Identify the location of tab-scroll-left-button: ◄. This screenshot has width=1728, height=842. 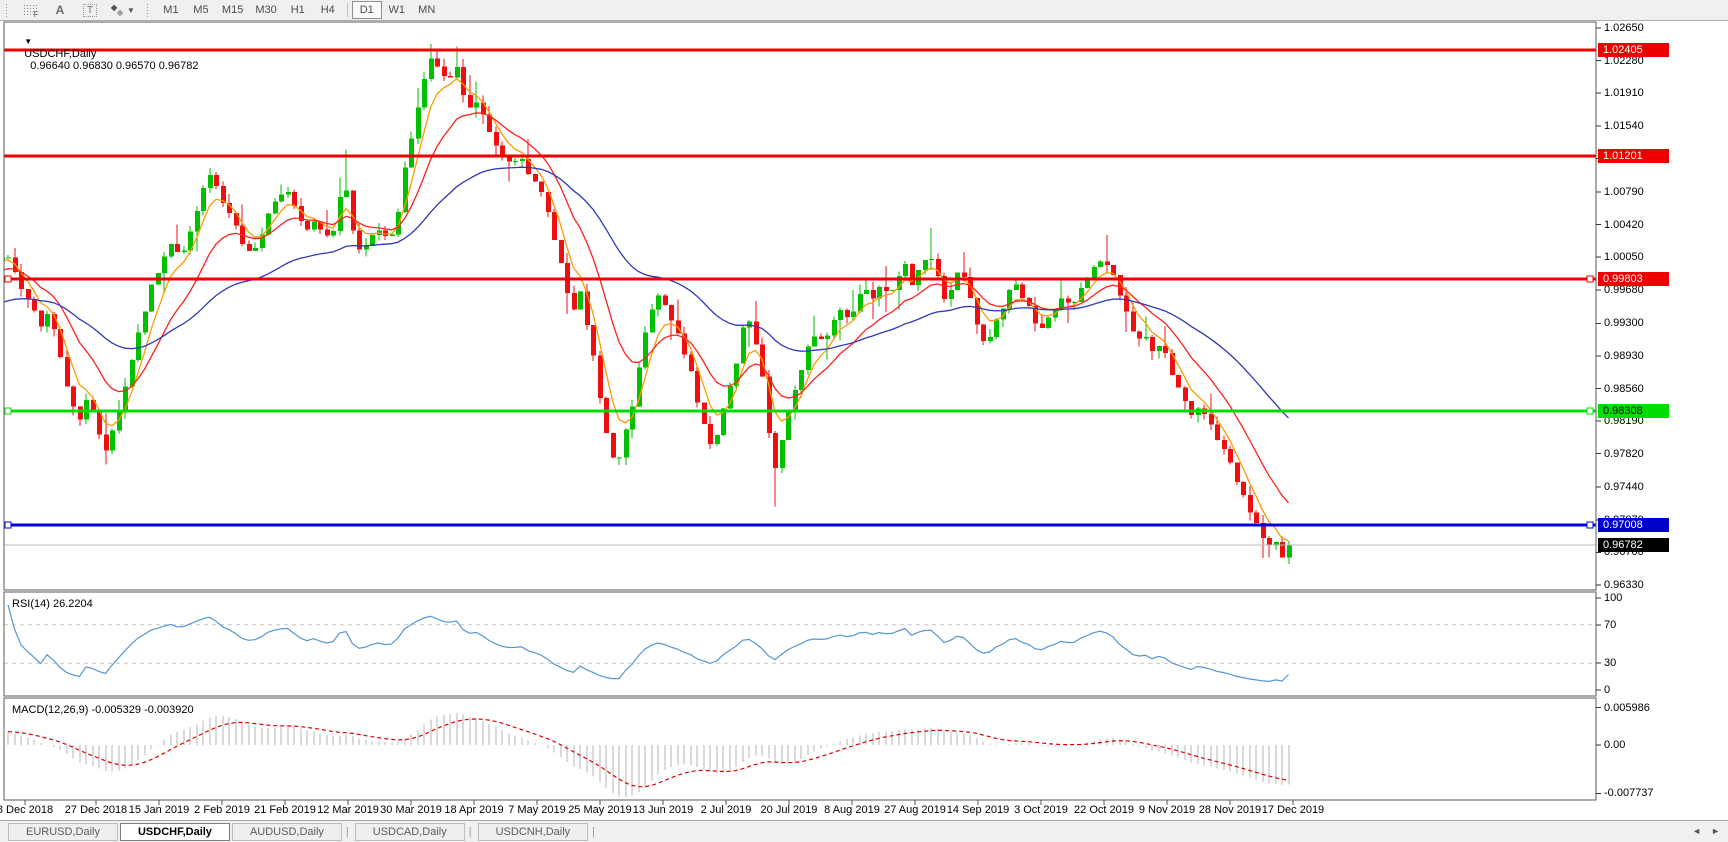
(1697, 831).